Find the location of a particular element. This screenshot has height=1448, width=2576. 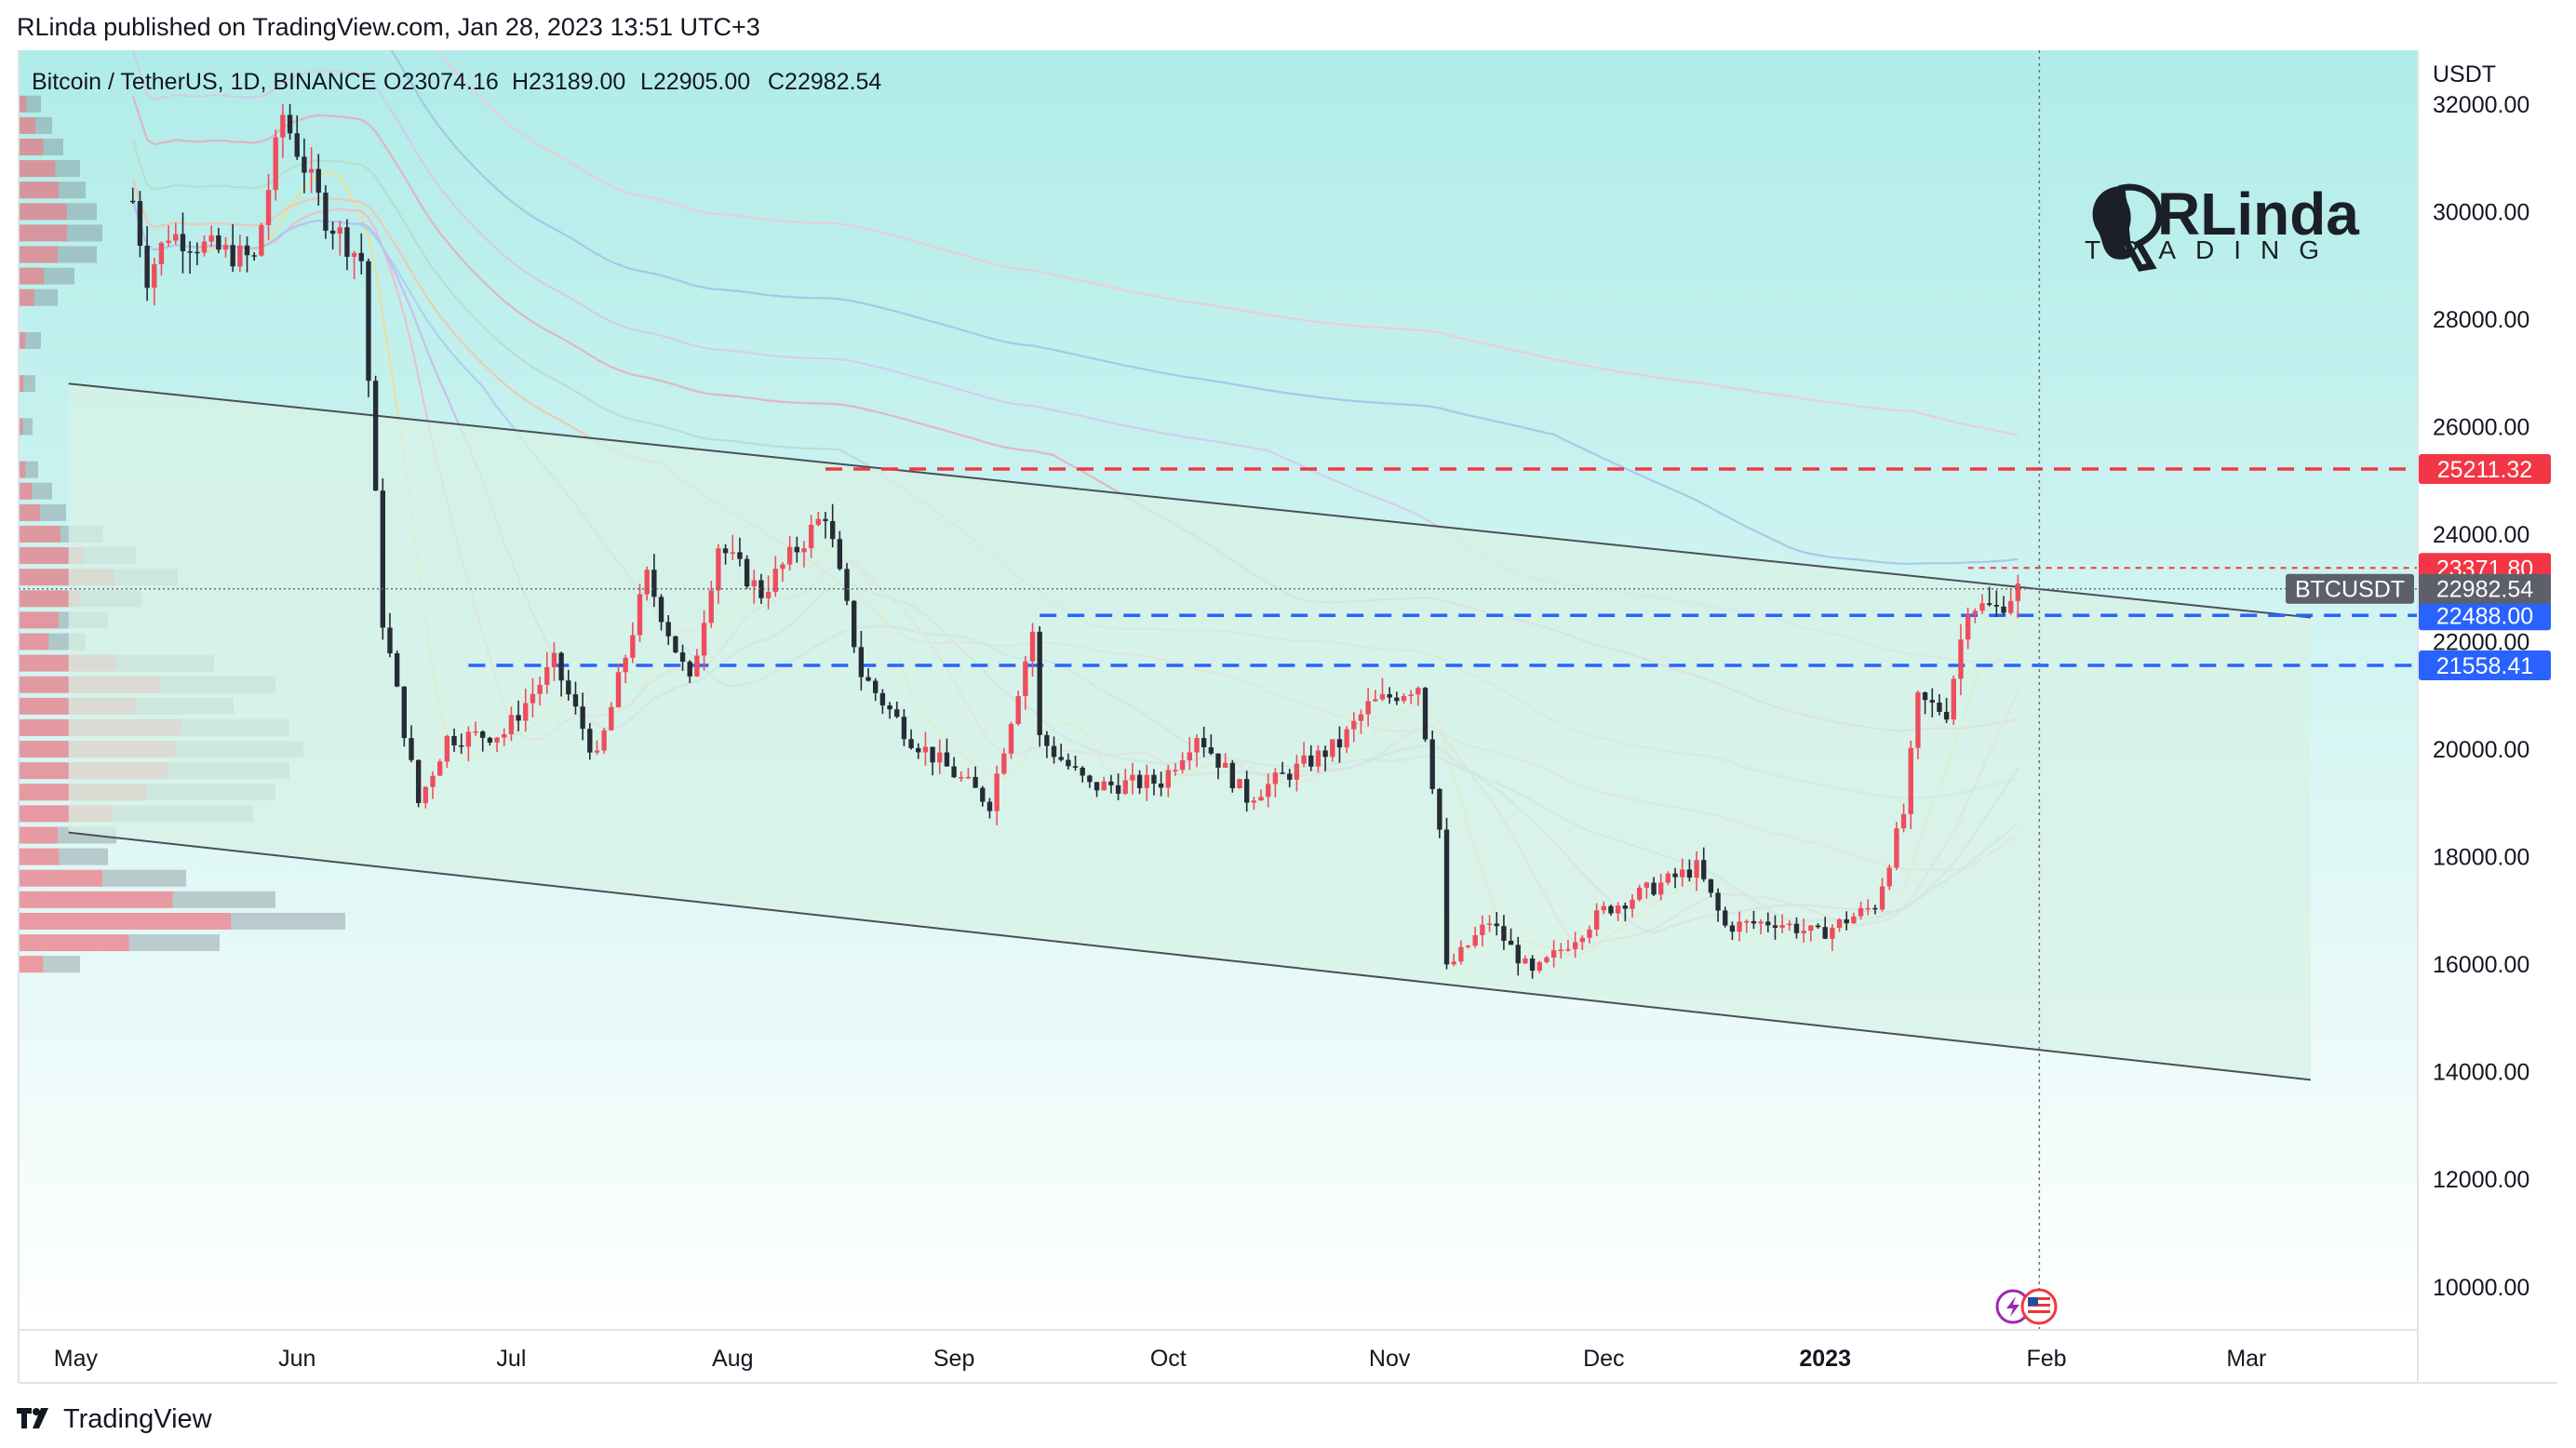

tradingview-brand: TradingView is located at coordinates (114, 1419).